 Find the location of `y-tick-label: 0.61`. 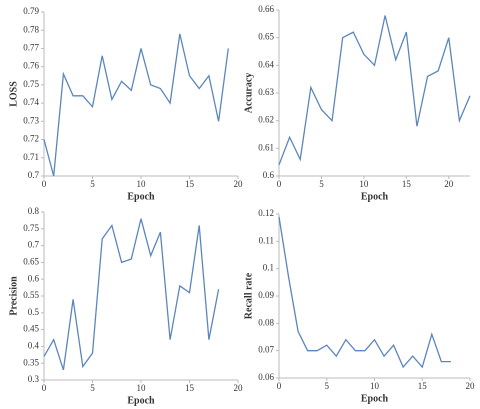

y-tick-label: 0.61 is located at coordinates (266, 147).